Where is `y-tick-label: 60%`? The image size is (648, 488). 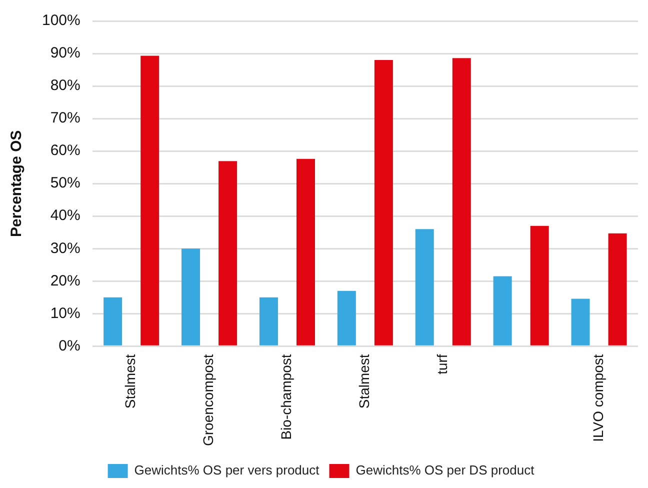 y-tick-label: 60% is located at coordinates (65, 151).